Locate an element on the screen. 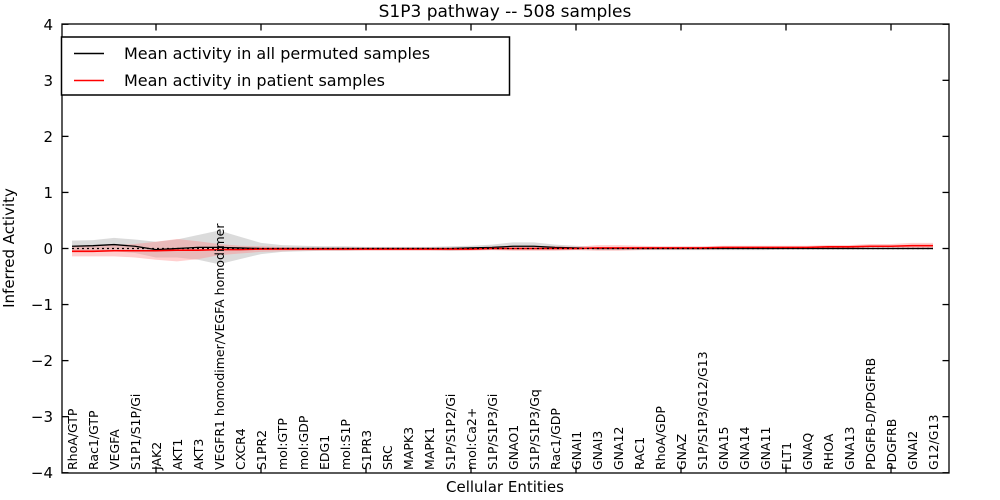 The width and height of the screenshot is (1000, 500). y-tick-labels: 4 3 2 1 0 −1 −2 −3 −4 is located at coordinates (42, 249).